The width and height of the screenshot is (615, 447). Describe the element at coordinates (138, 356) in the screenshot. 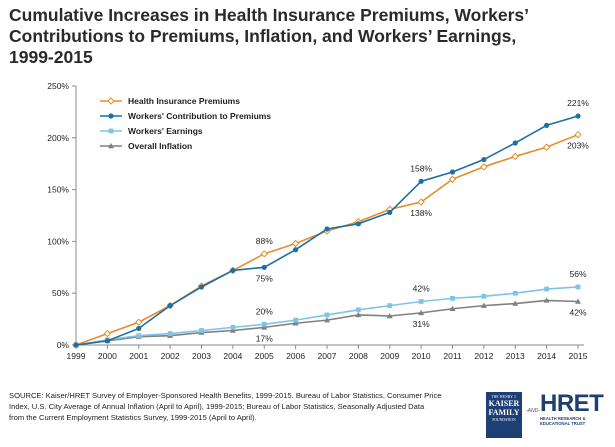

I see `x-tick-label: 2001` at that location.